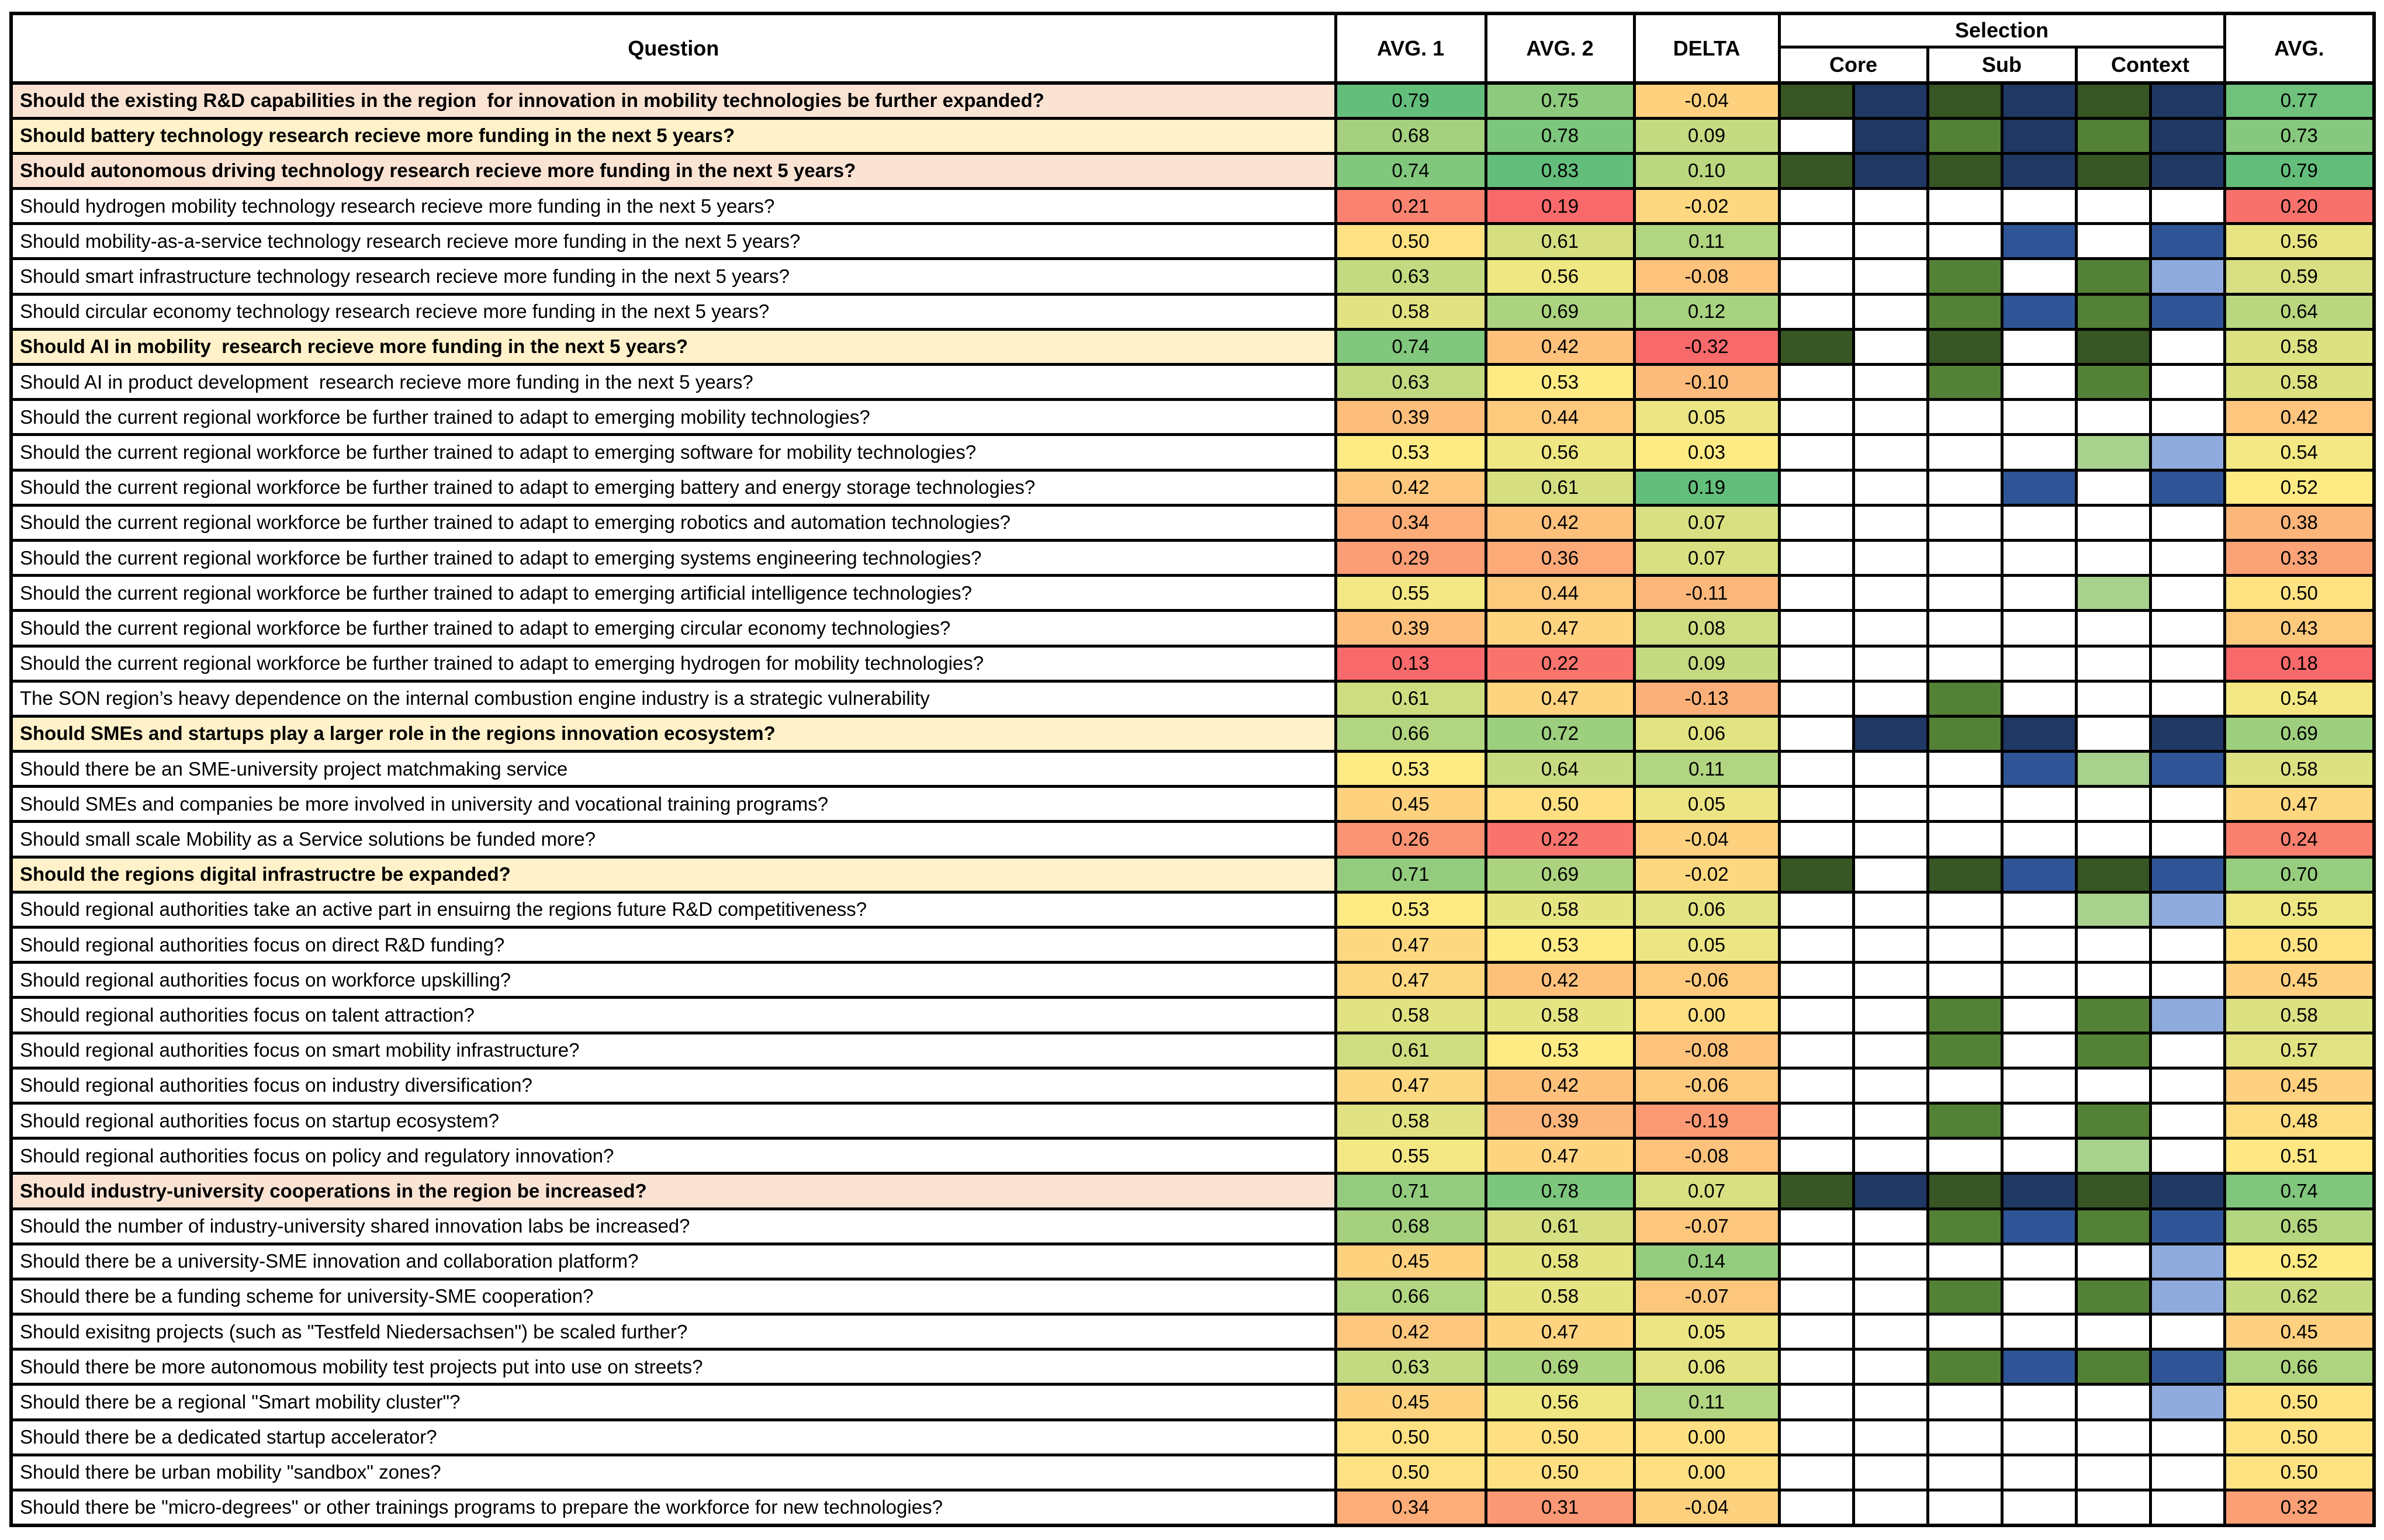  What do you see at coordinates (1410, 417) in the screenshot?
I see `avg1-cell: 0.39` at bounding box center [1410, 417].